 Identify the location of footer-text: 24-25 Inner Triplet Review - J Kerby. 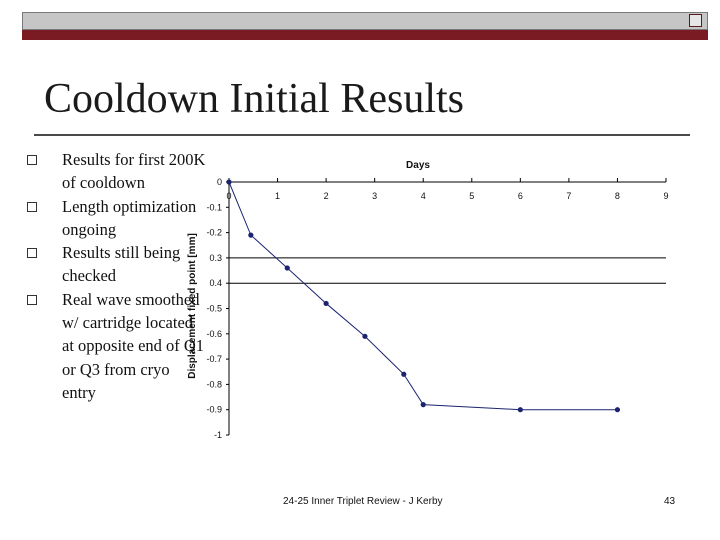
(363, 501).